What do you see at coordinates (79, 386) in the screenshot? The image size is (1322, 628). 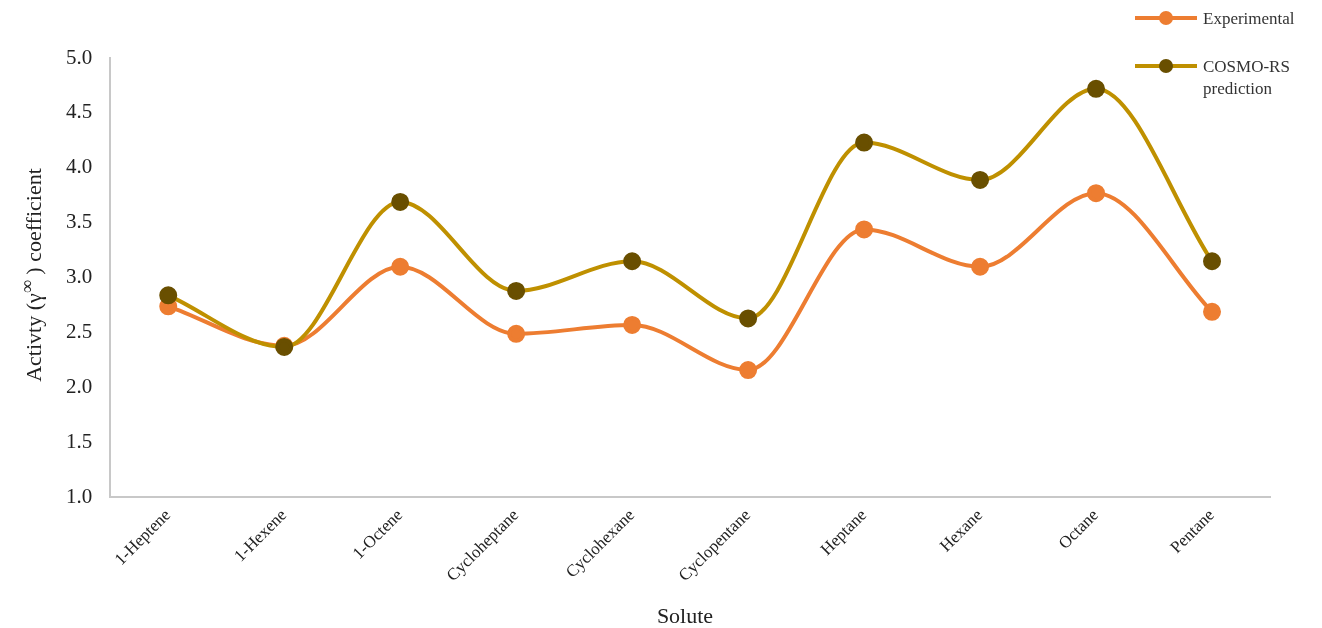 I see `y-tick-label: 2.0` at bounding box center [79, 386].